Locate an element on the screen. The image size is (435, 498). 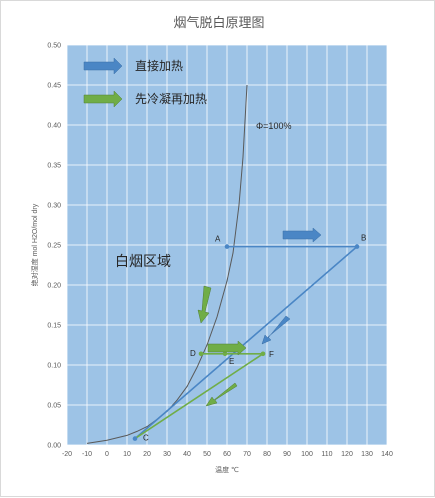
arrow-green-f-to-c is located at coordinates (221, 394).